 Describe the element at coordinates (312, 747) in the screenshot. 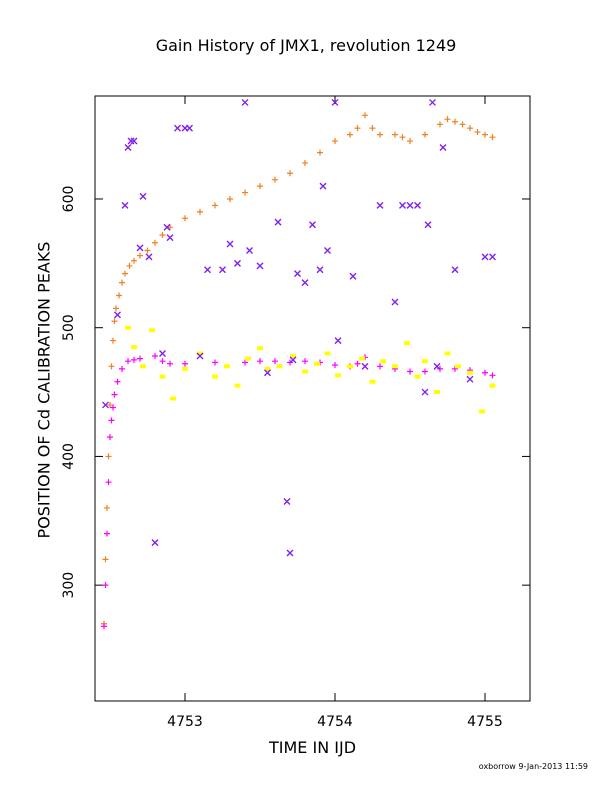

I see `x-axis-label: TIME IN IJD` at that location.